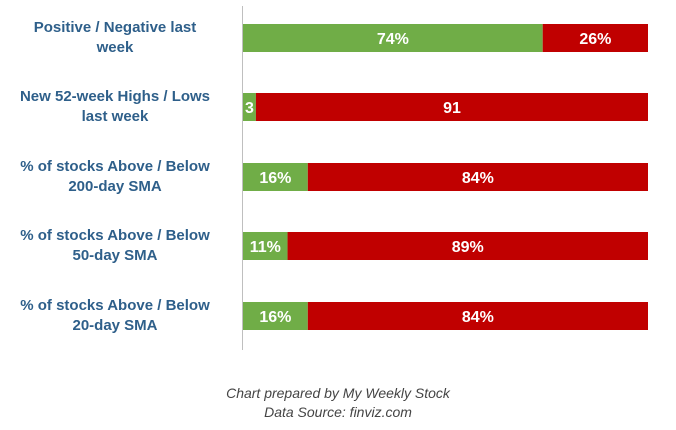  What do you see at coordinates (115, 47) in the screenshot?
I see `category-label-line: week` at bounding box center [115, 47].